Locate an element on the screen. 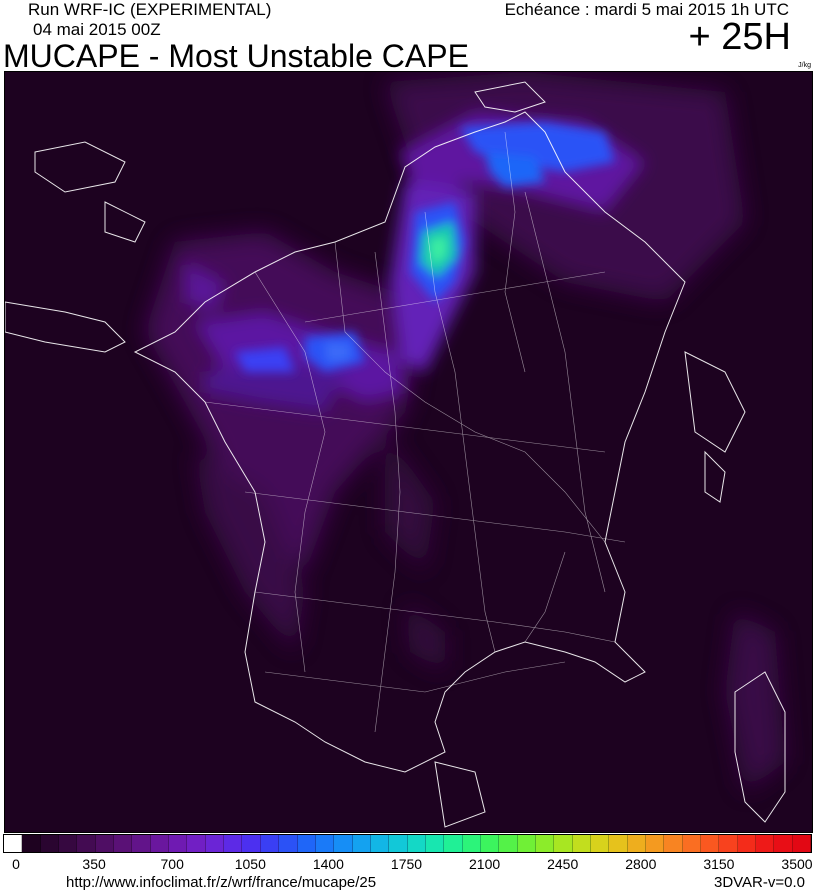  color-scale-tick-label: 1400 is located at coordinates (328, 864).